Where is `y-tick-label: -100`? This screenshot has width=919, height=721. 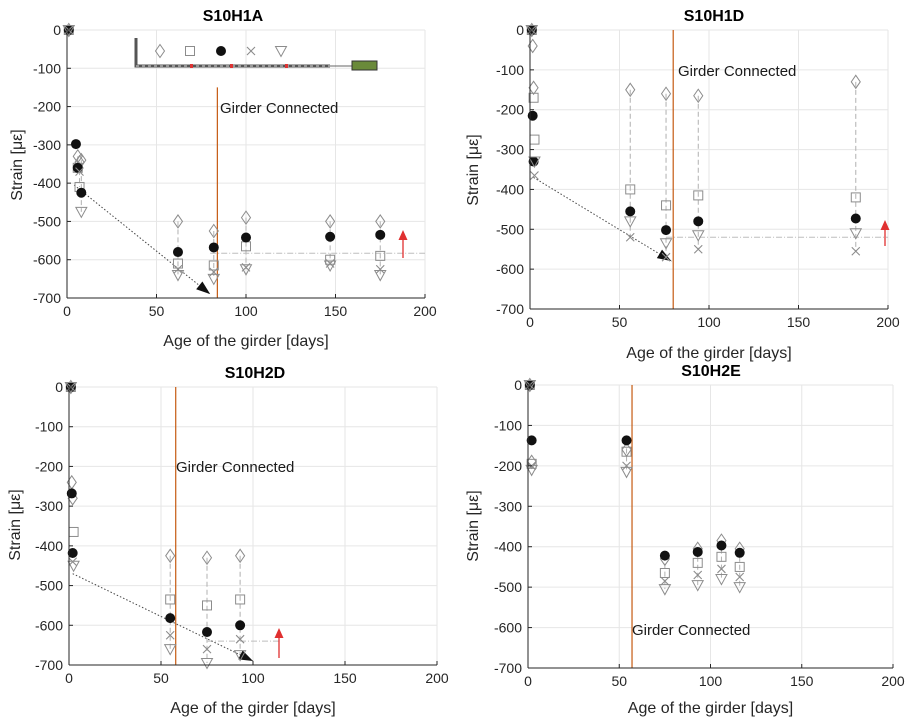
y-tick-label: -100 is located at coordinates (47, 68).